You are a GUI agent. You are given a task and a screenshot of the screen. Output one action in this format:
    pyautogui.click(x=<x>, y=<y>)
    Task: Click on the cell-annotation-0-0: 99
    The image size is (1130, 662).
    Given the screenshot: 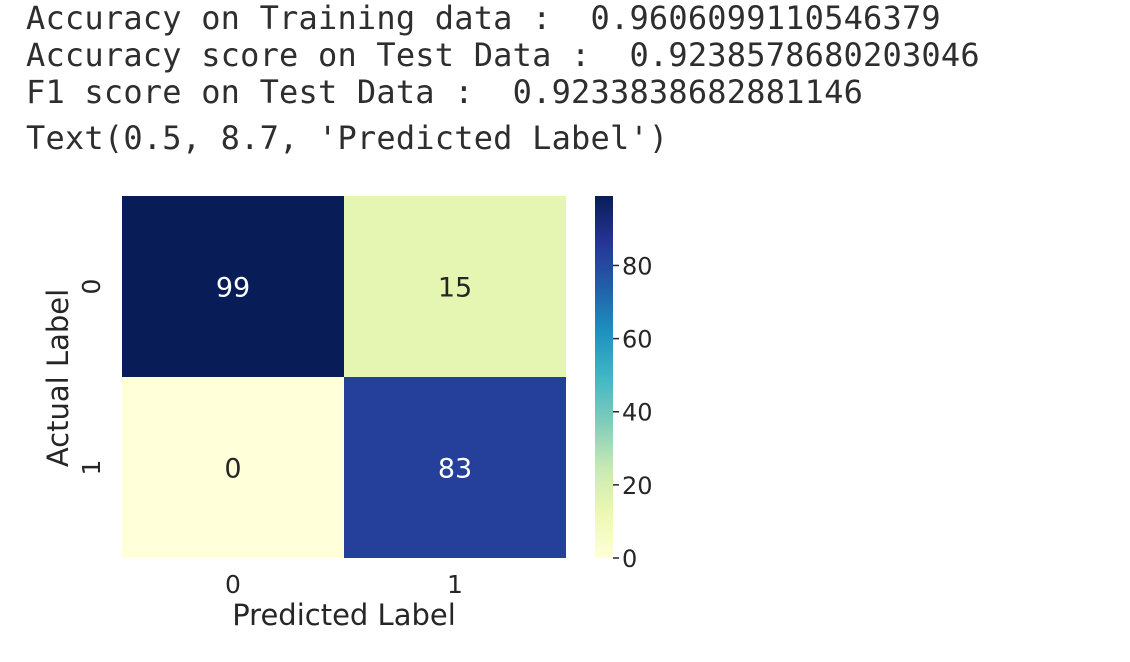 What is the action you would take?
    pyautogui.click(x=233, y=288)
    